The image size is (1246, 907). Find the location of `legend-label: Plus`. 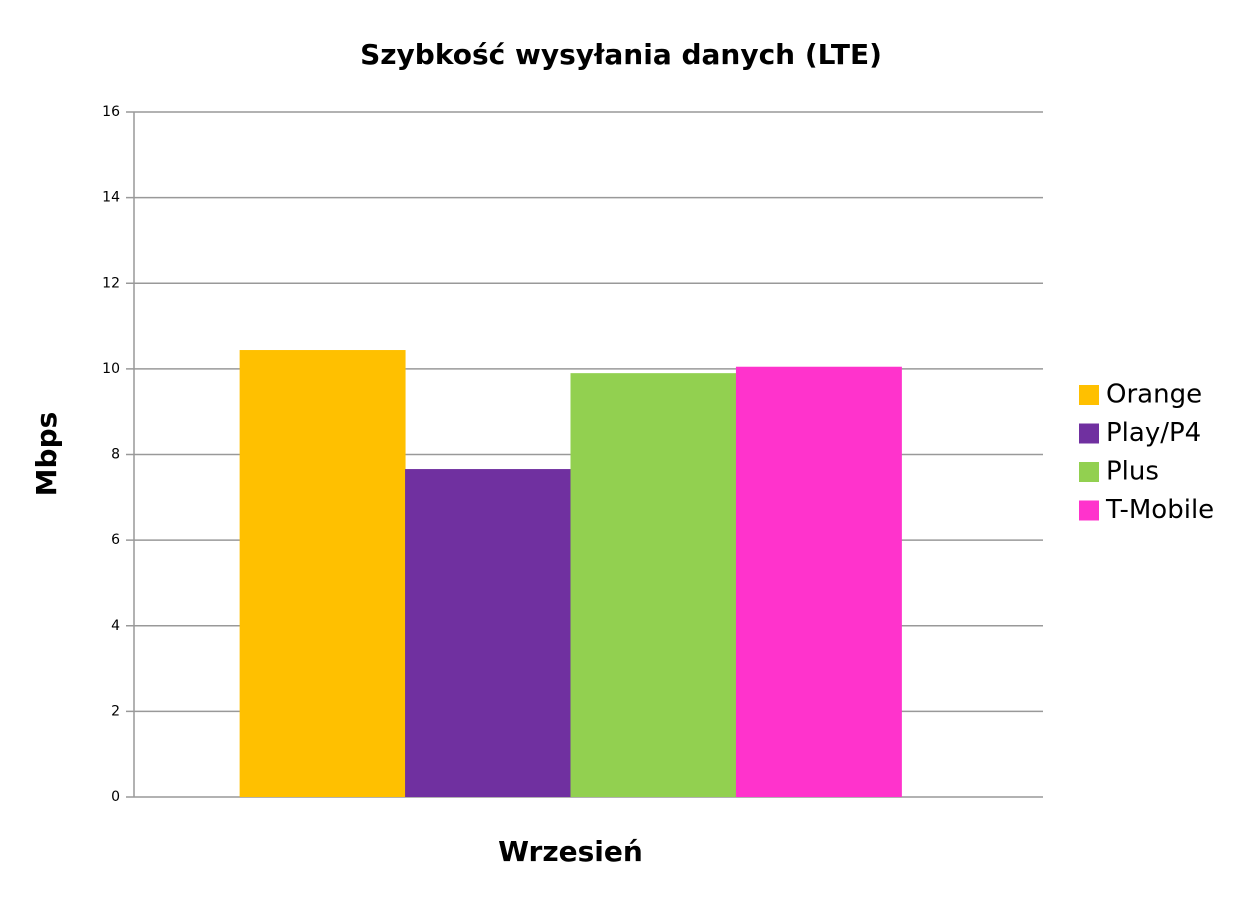

legend-label: Plus is located at coordinates (1132, 472).